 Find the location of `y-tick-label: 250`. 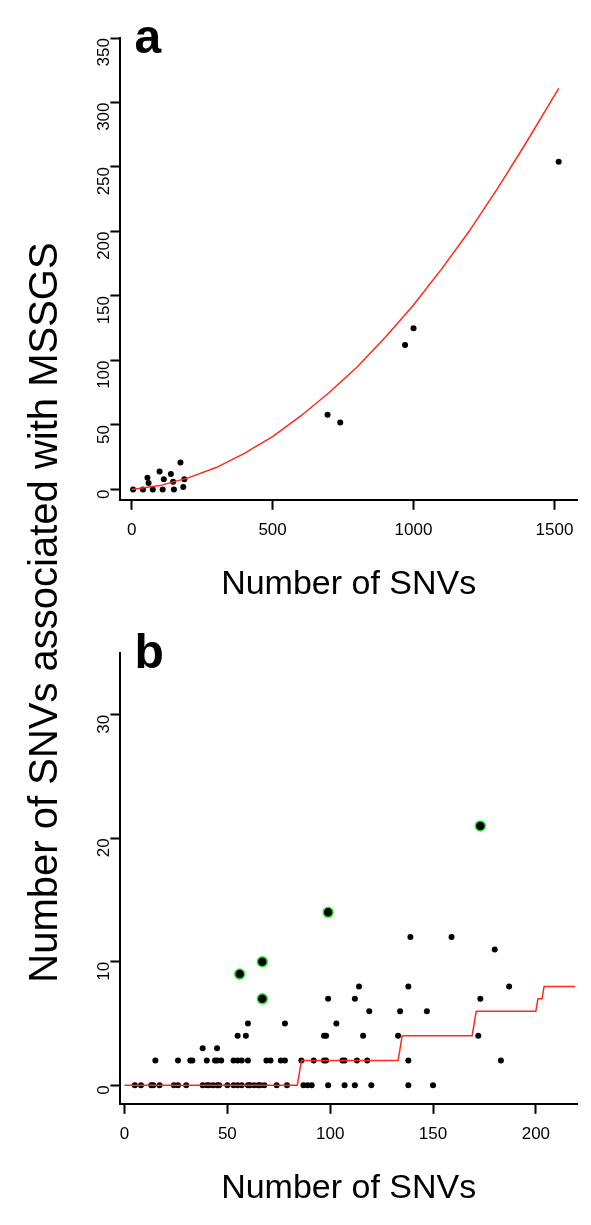

y-tick-label: 250 is located at coordinates (104, 181).